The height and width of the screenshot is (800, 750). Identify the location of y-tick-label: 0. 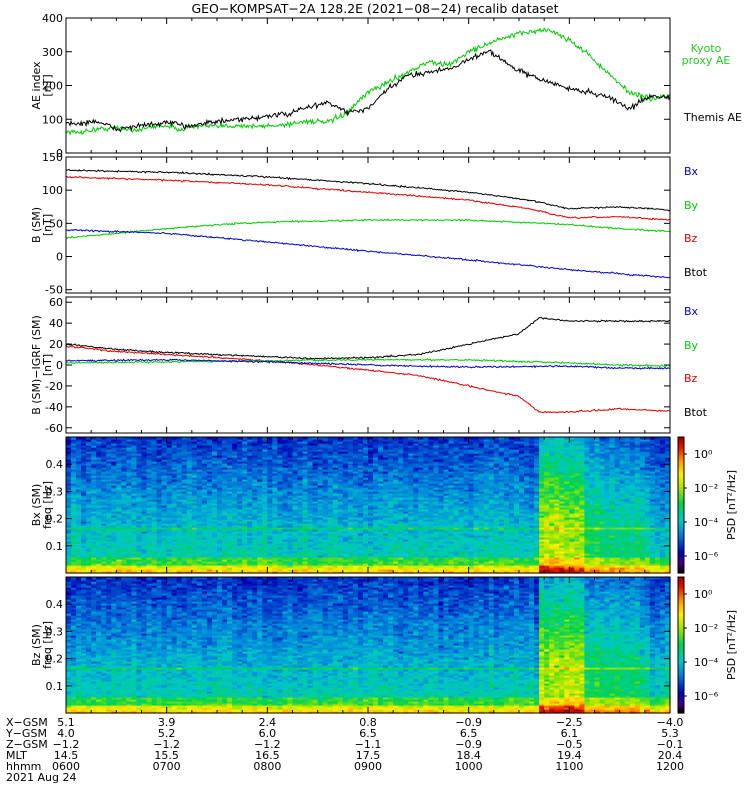
(59, 365).